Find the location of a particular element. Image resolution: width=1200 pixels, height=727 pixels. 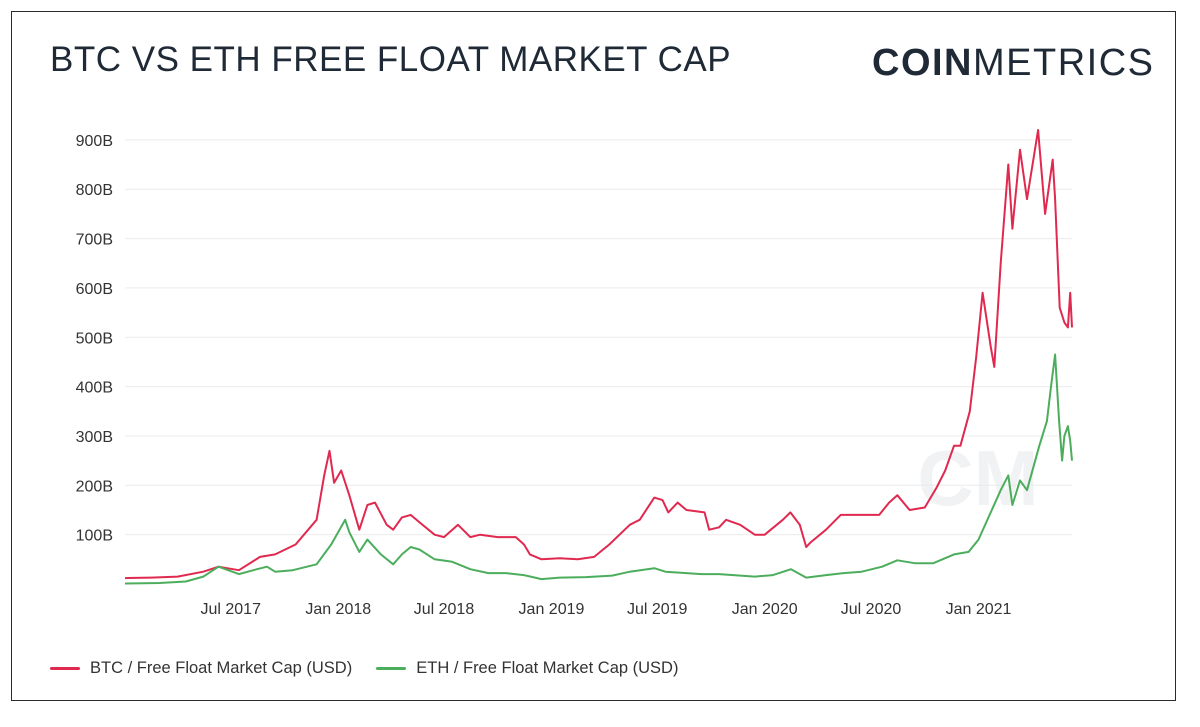

brand-logo-part2: METRICS is located at coordinates (1064, 63).